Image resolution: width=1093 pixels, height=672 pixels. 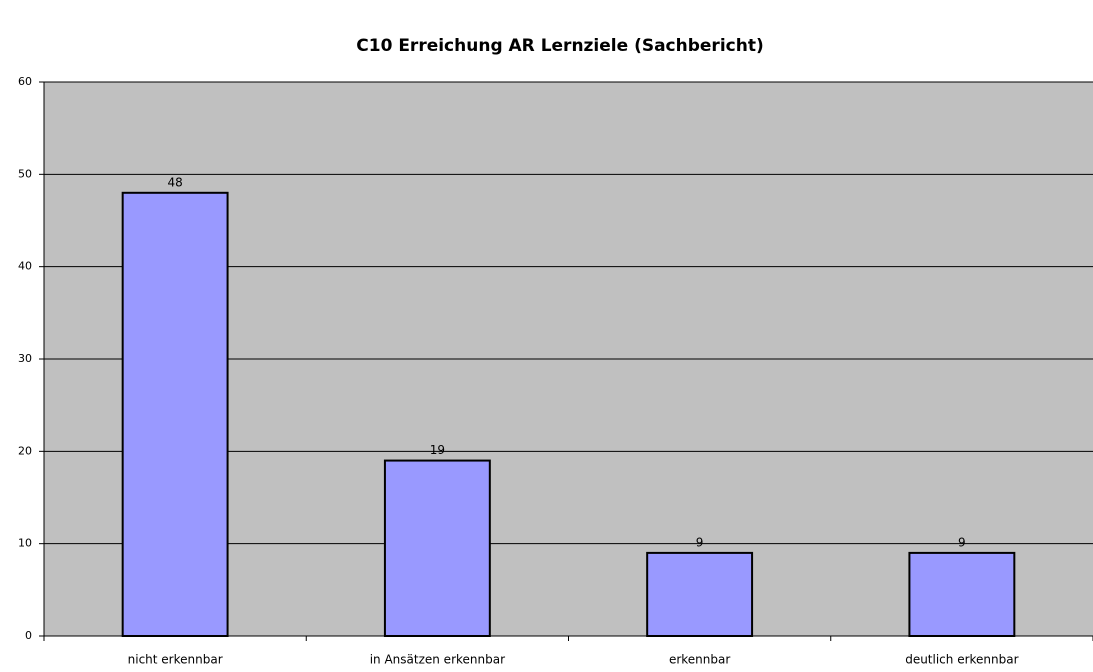 I want to click on x-tick-label: deutlich erkennbar, so click(x=961, y=660).